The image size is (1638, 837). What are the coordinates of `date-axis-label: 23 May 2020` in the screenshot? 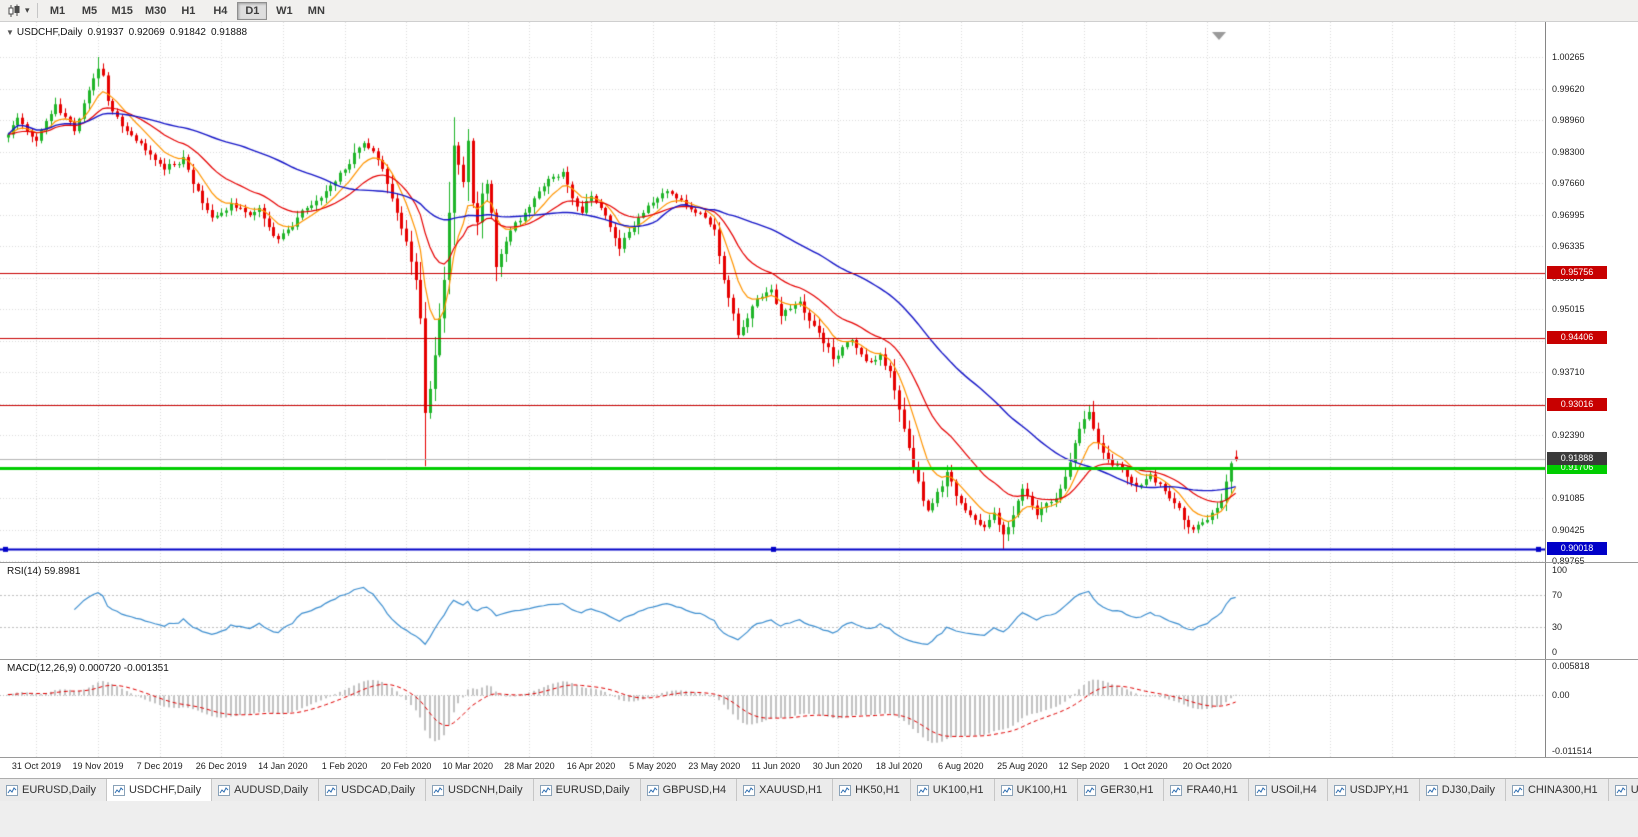 It's located at (714, 766).